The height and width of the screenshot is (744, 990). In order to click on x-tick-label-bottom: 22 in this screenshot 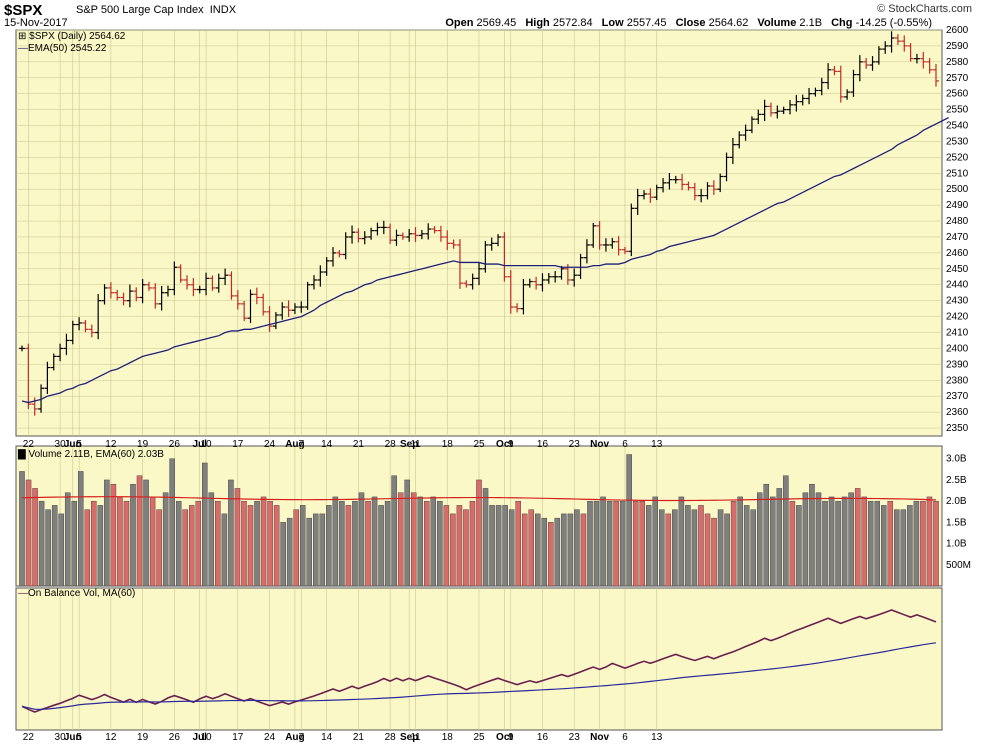, I will do `click(29, 737)`.